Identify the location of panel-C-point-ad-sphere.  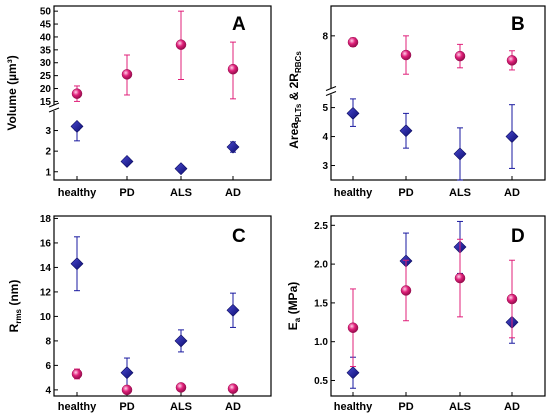
(233, 388).